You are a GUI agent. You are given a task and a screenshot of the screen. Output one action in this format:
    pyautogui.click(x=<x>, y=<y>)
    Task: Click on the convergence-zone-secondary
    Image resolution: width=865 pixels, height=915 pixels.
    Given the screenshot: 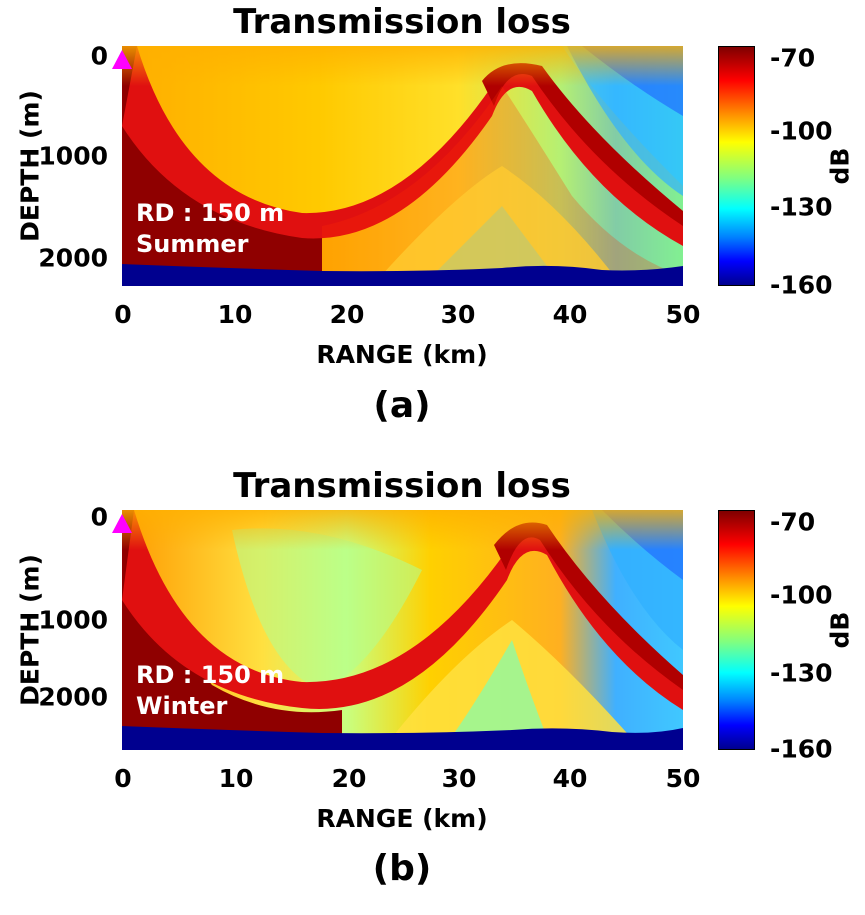 What is the action you would take?
    pyautogui.click(x=502, y=186)
    